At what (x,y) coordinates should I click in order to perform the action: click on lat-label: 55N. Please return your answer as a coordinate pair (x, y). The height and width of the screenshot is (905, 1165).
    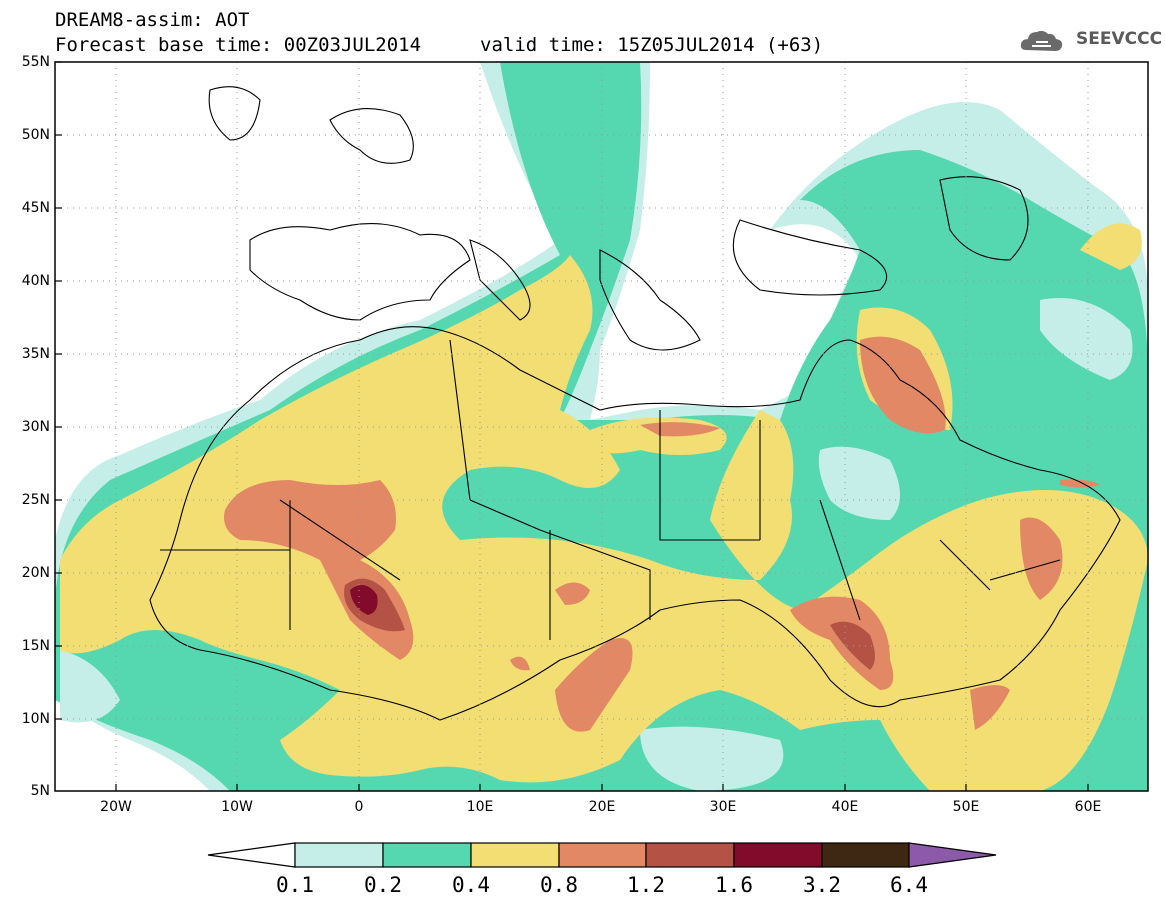
    Looking at the image, I should click on (35, 62).